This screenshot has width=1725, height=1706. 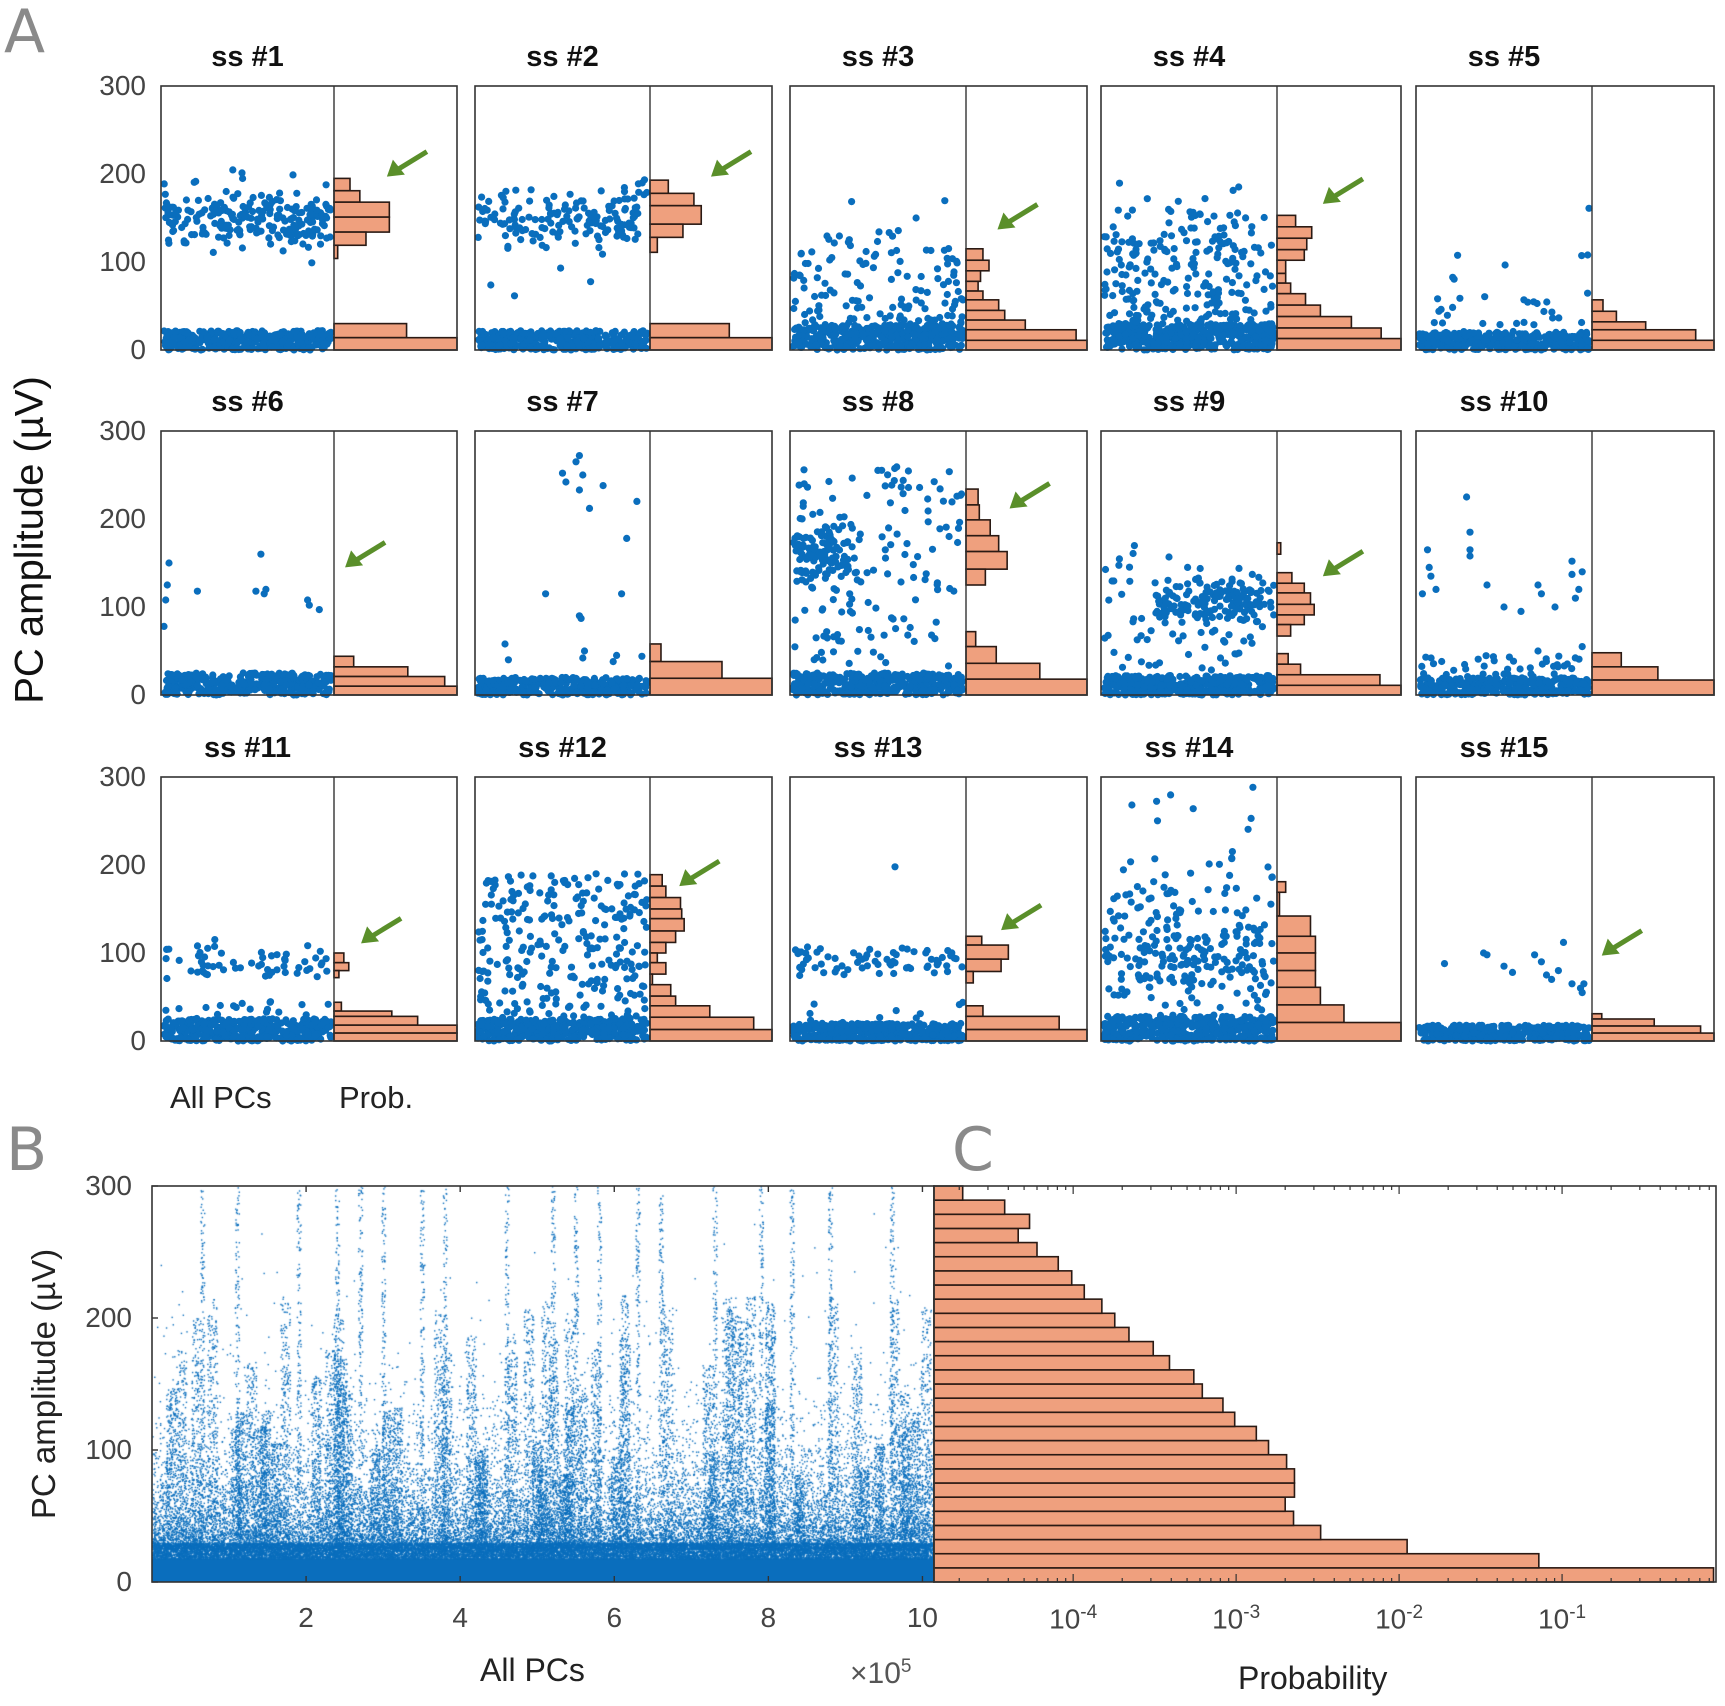 I want to click on ytick-label: 300, so click(x=122, y=430).